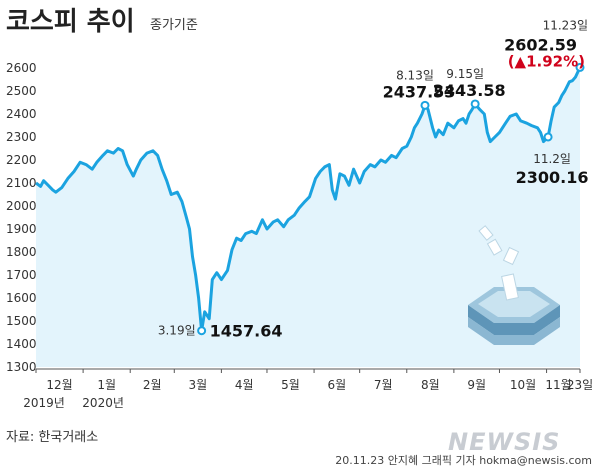 This screenshot has width=597, height=470. Describe the element at coordinates (465, 74) in the screenshot. I see `annotation-date: 9.15일` at that location.